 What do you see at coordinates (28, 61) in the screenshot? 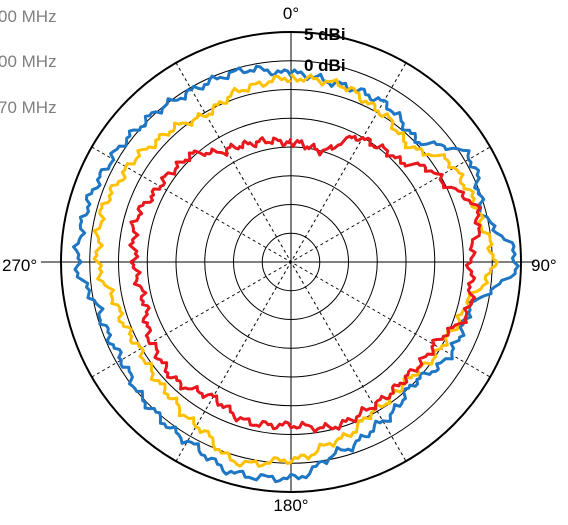
I see `legend-entry-2: 00 MHz` at bounding box center [28, 61].